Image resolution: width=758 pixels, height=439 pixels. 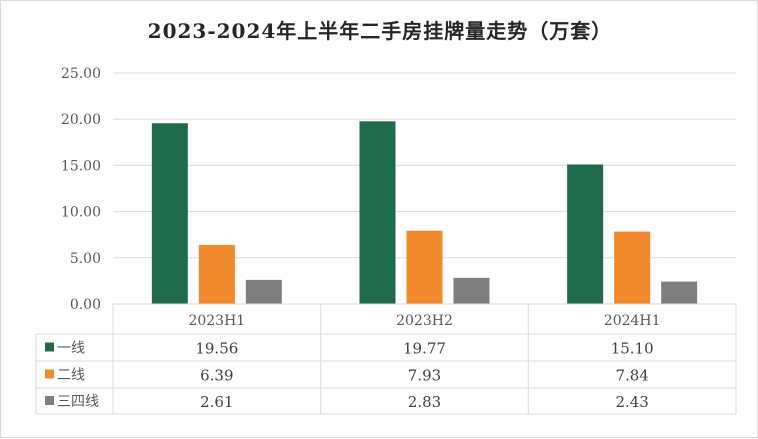 I want to click on legend-label-1: 一线, so click(x=71, y=349).